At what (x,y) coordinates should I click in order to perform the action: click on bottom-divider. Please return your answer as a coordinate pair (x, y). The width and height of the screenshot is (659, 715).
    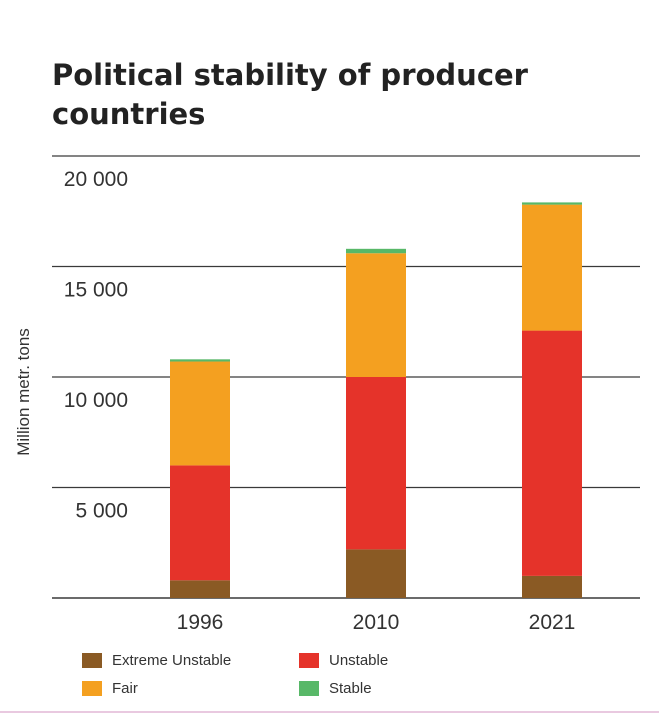
    Looking at the image, I should click on (329, 712).